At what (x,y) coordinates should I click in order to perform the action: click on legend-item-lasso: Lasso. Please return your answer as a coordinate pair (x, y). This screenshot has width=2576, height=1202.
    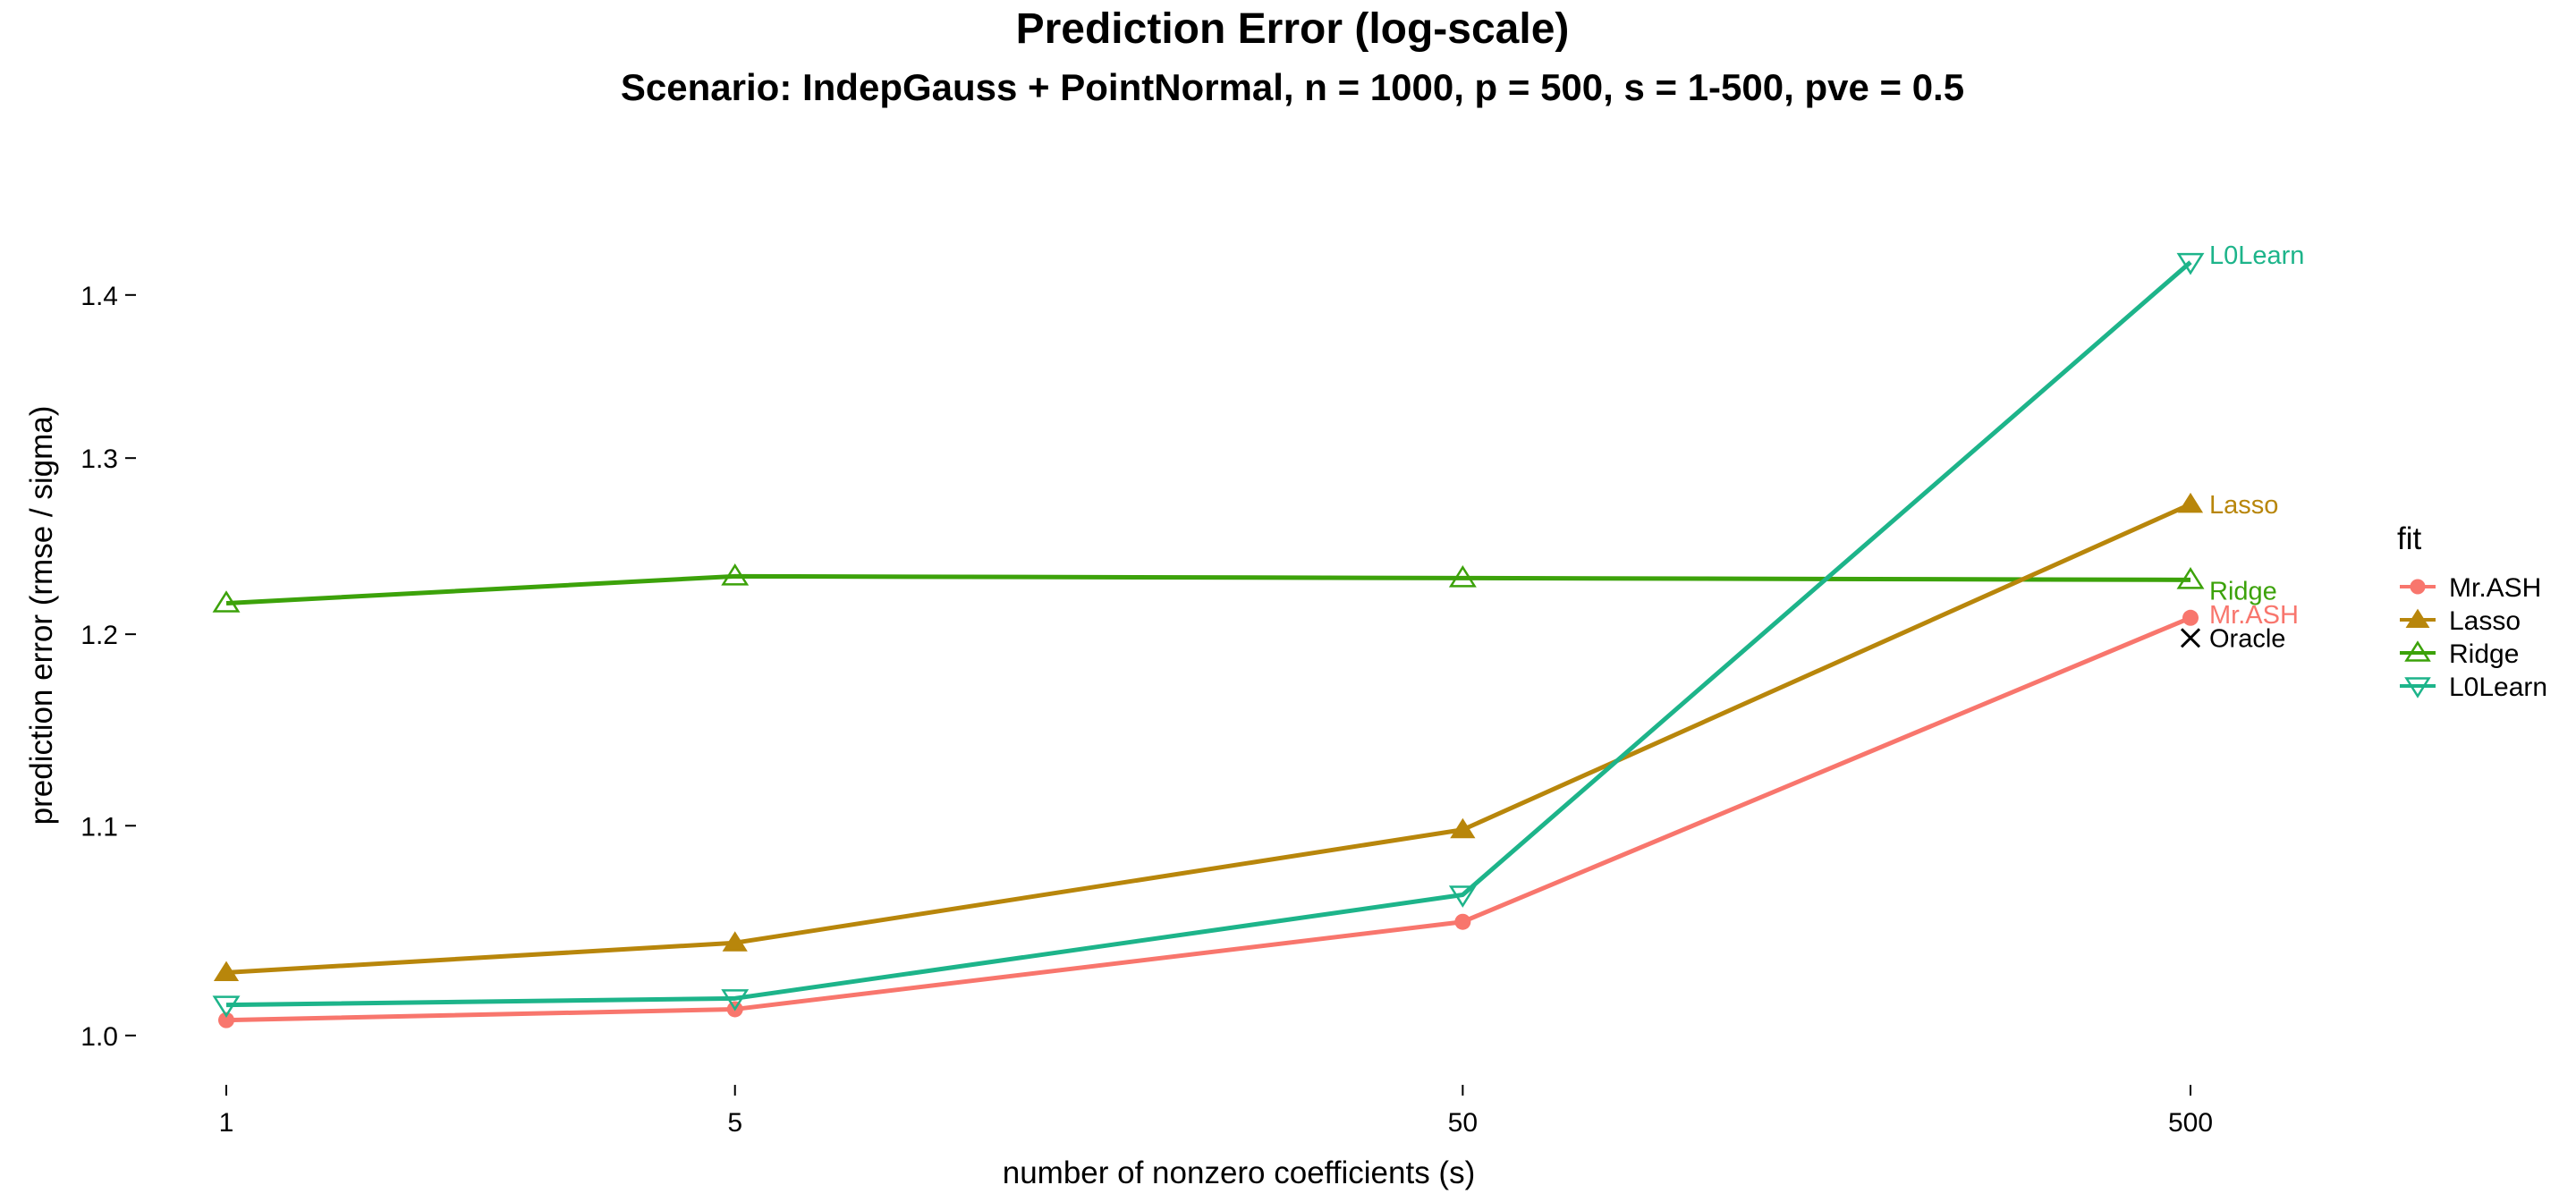
    Looking at the image, I should click on (2460, 621).